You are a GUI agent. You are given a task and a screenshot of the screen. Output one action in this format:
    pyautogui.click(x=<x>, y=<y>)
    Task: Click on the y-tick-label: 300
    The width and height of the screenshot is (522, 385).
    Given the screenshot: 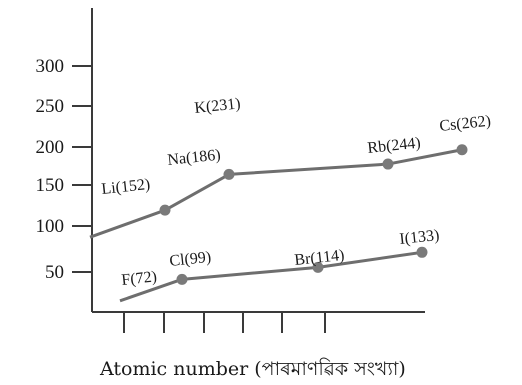 What is the action you would take?
    pyautogui.click(x=50, y=66)
    